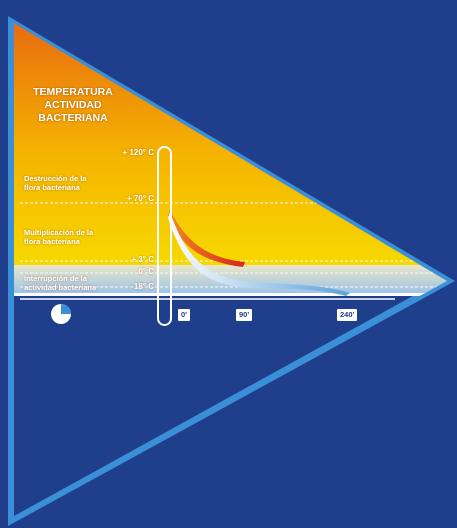 The image size is (457, 528). Describe the element at coordinates (59, 237) in the screenshot. I see `zone-label-multiplication: Multiplicación de la flora bacteriana` at that location.